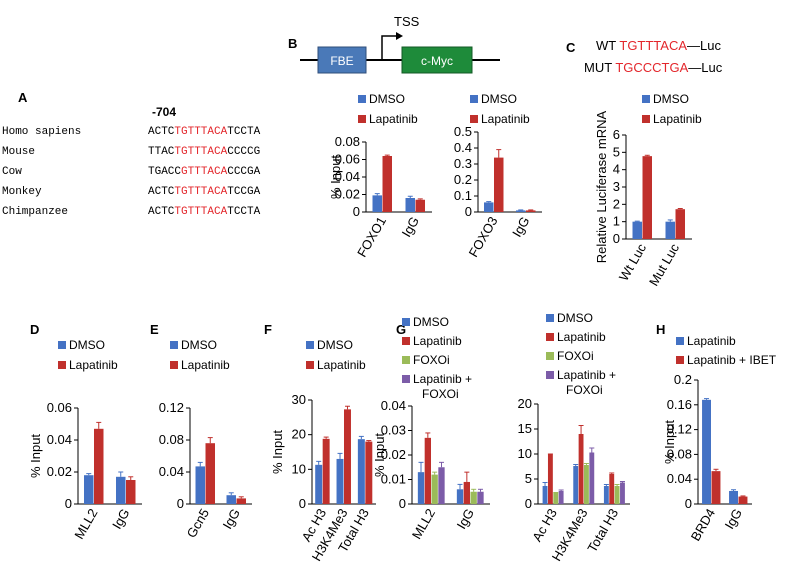 This screenshot has height=576, width=812. I want to click on chart-a_foxo3: 00.10.20.30.40.5 FOXO3 IgG DMSO Lapatinib, so click(498, 176).